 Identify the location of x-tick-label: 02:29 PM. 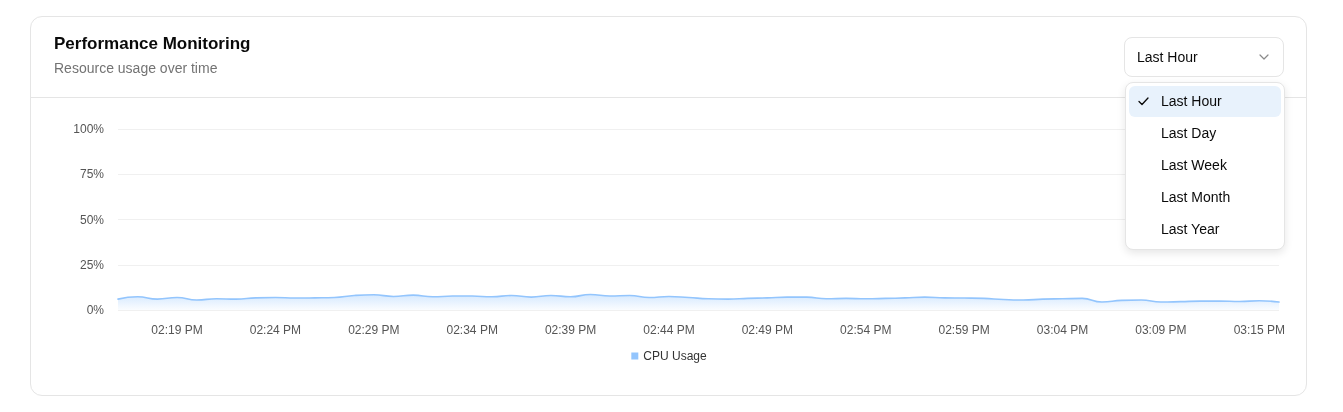
(374, 330).